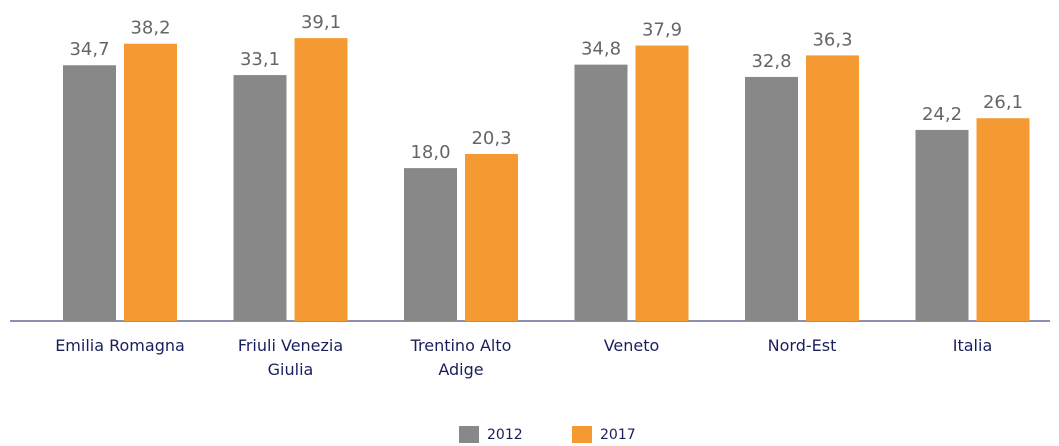 The width and height of the screenshot is (1059, 446). Describe the element at coordinates (802, 345) in the screenshot. I see `x-tick-label: Nord-Est` at that location.